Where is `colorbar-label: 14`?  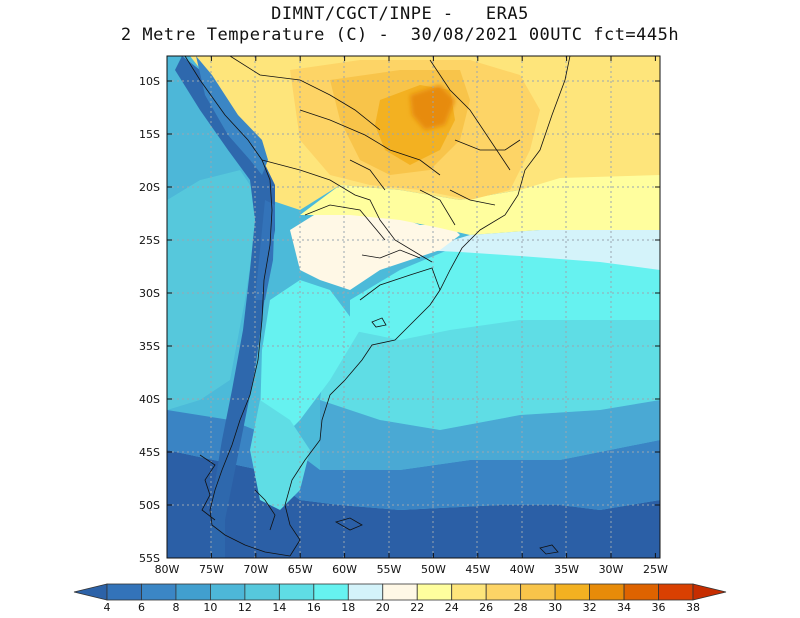 colorbar-label: 14 is located at coordinates (279, 607).